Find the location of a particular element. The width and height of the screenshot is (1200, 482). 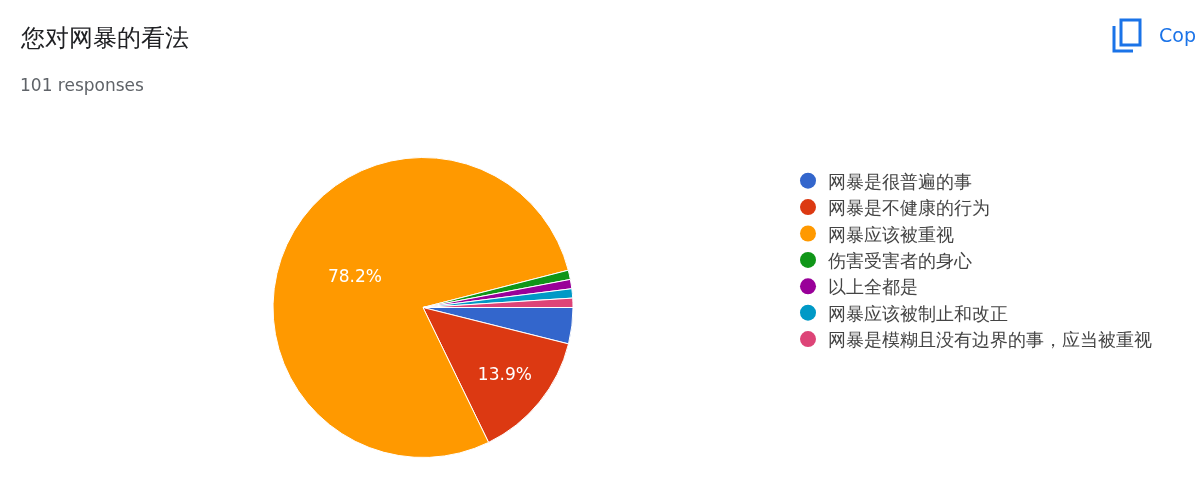

legend-label: 网暴应该被重视 is located at coordinates (891, 234).